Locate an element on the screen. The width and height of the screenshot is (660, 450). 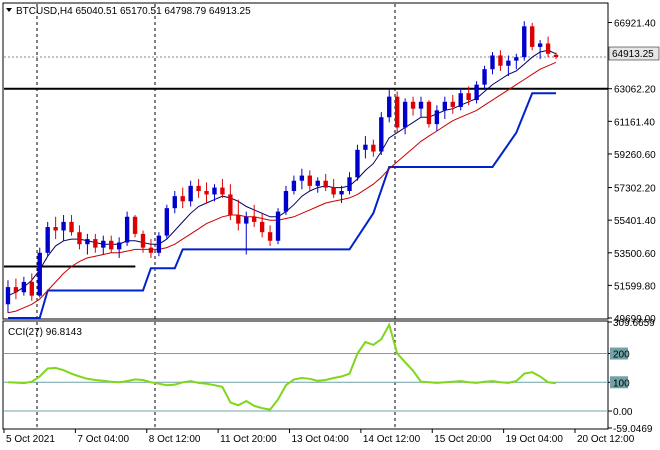
dropdown-triangle-icon is located at coordinates (9, 10).